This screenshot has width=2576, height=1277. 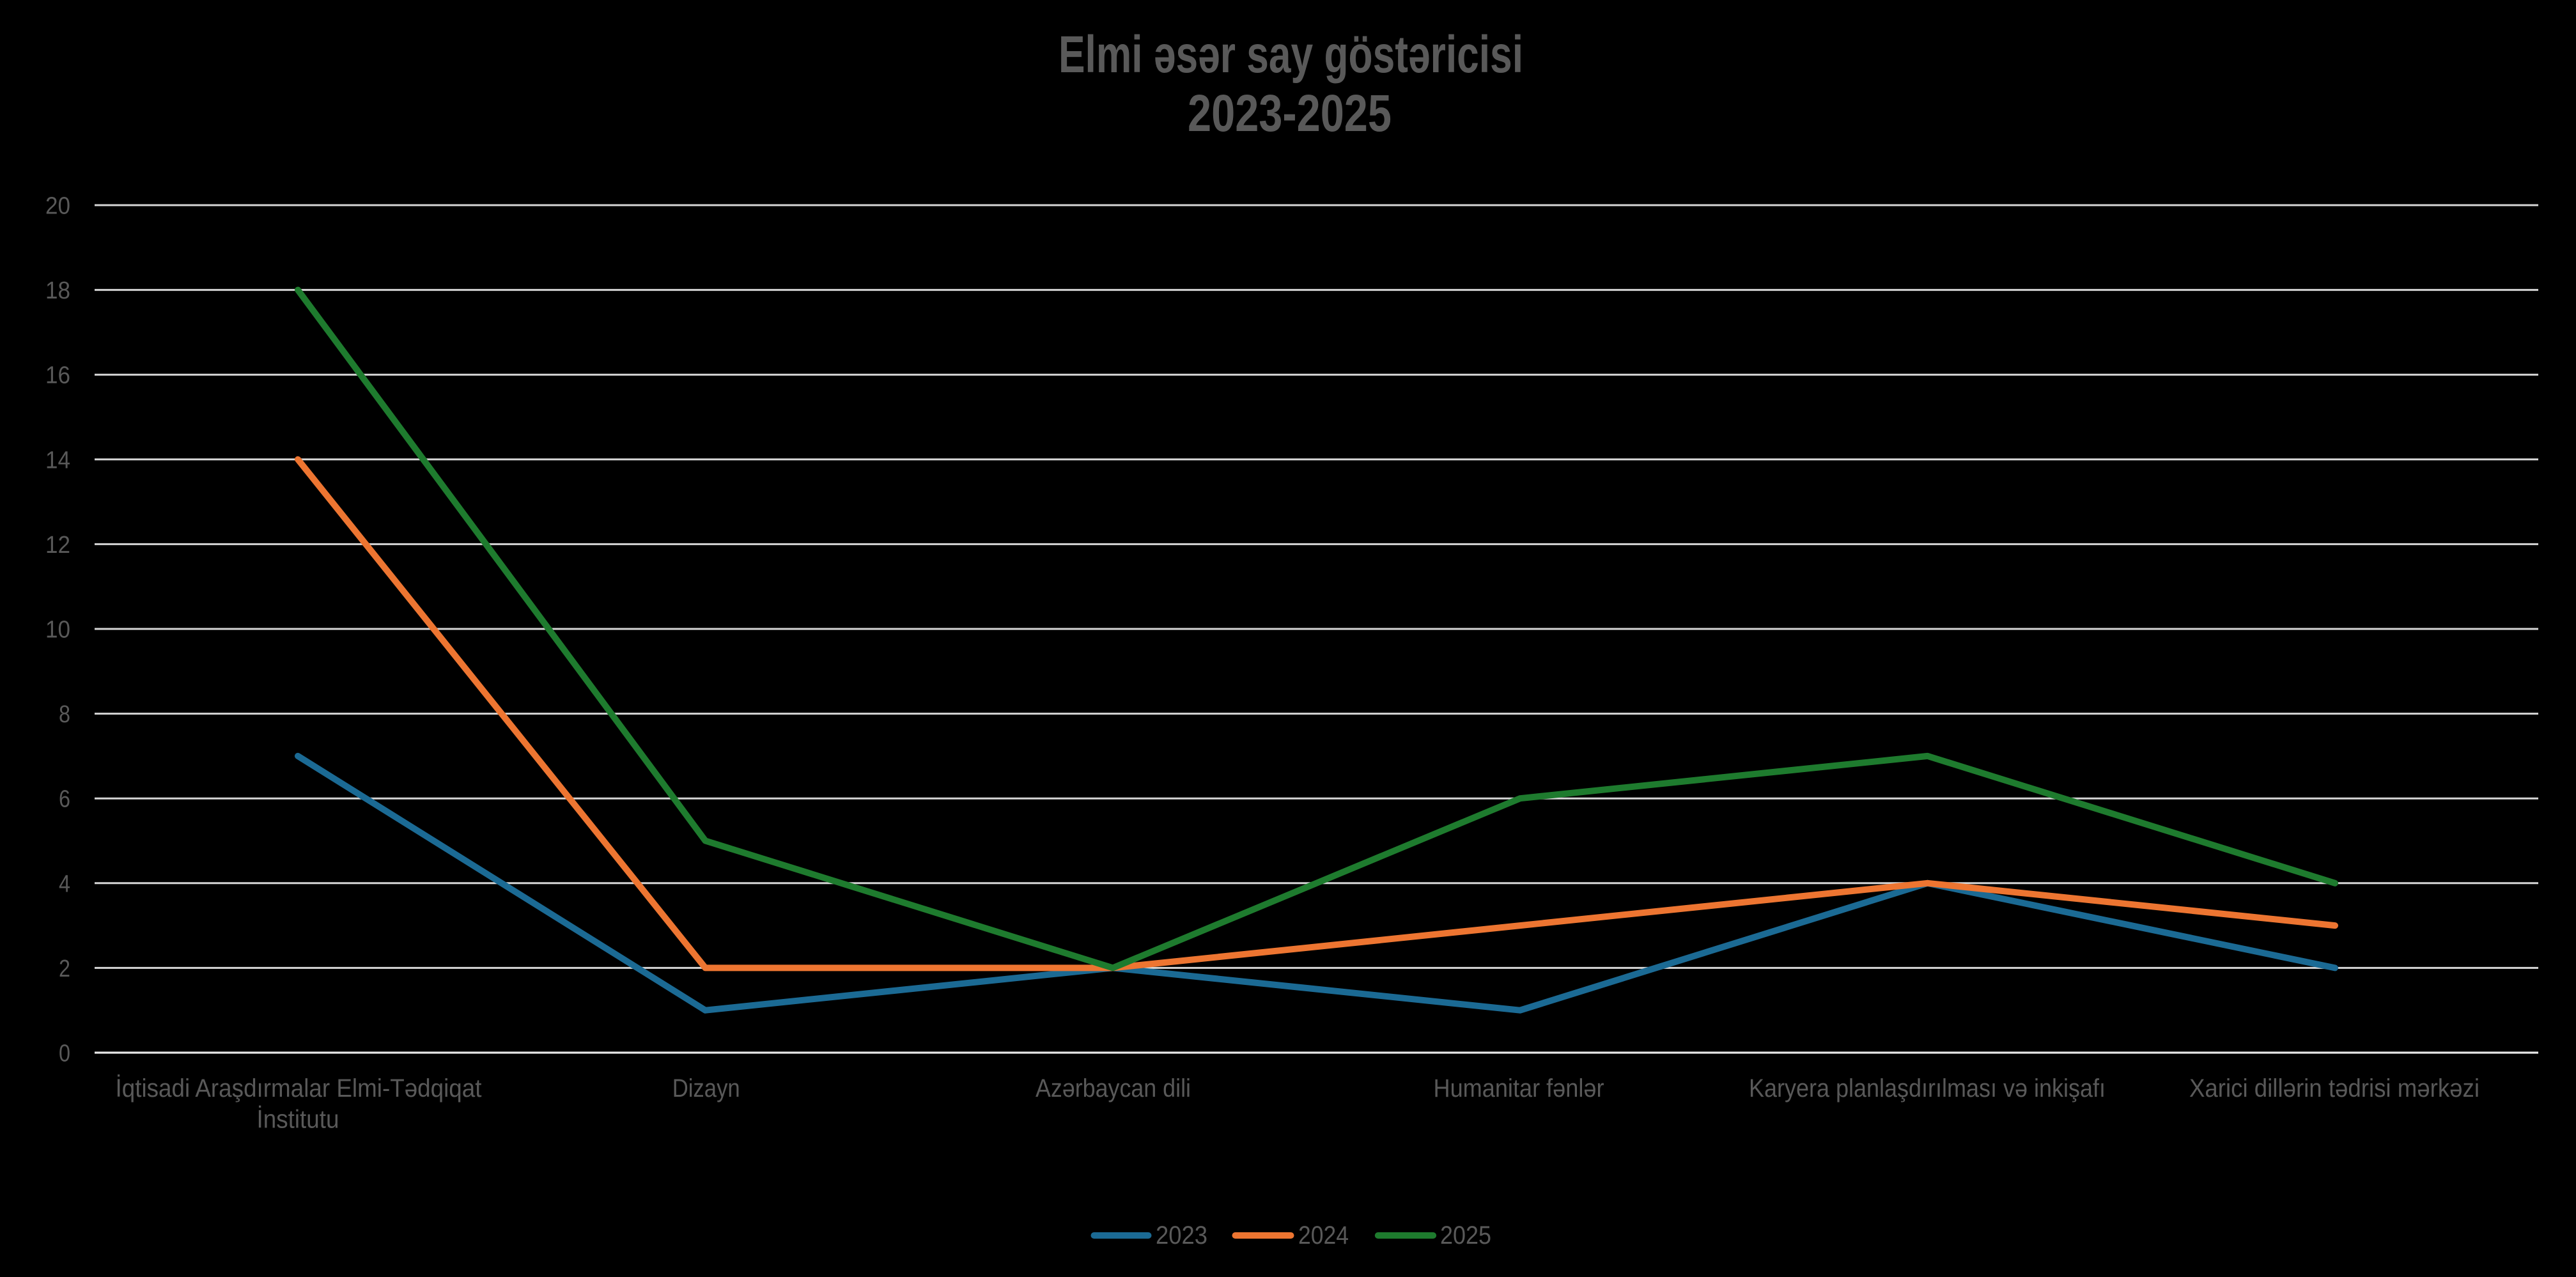 I want to click on svg-text: Dizayn, so click(x=706, y=1088).